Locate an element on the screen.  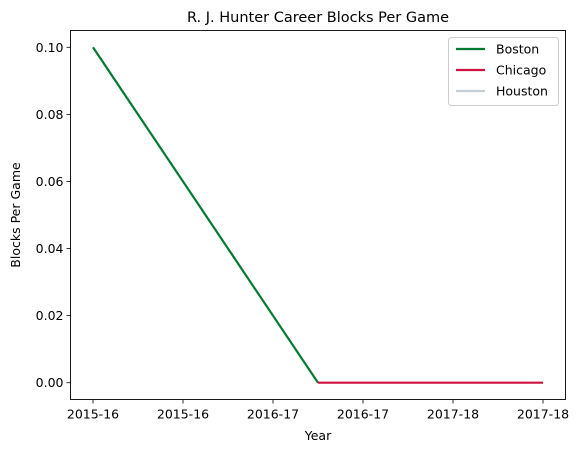
y-tick-label: 0.08 is located at coordinates (50, 114).